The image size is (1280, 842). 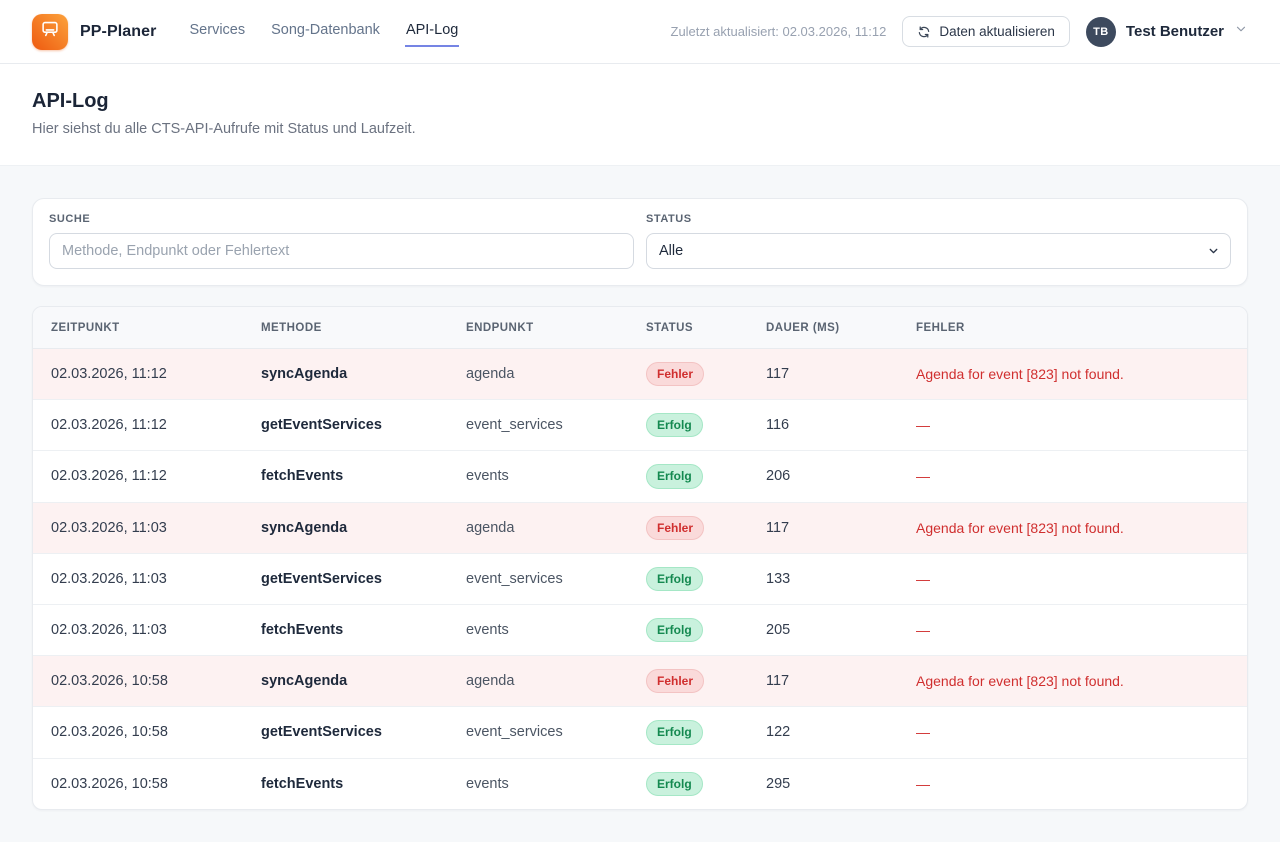 I want to click on column-header-methode: Methode, so click(x=345, y=328).